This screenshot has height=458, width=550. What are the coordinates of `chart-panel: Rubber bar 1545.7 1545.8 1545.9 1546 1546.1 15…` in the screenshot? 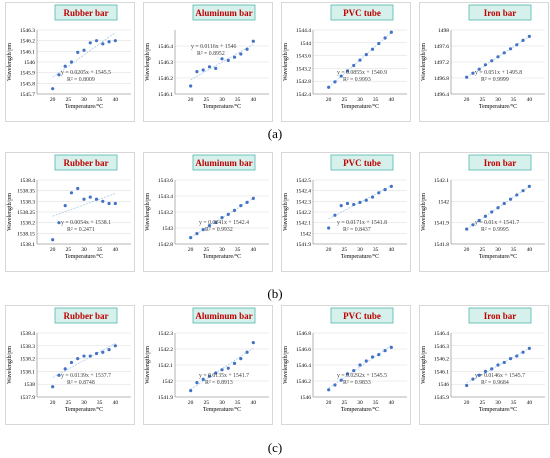 It's located at (70, 62).